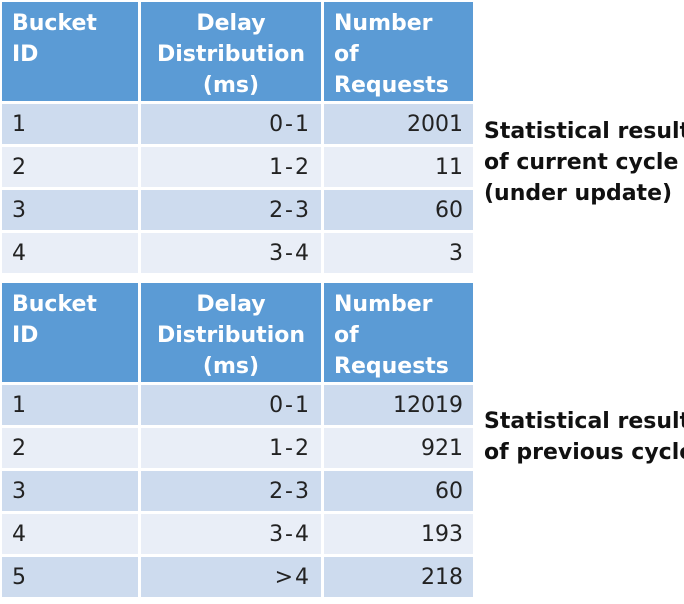 The width and height of the screenshot is (684, 604). I want to click on table-row: 2 1-2 921, so click(237, 448).